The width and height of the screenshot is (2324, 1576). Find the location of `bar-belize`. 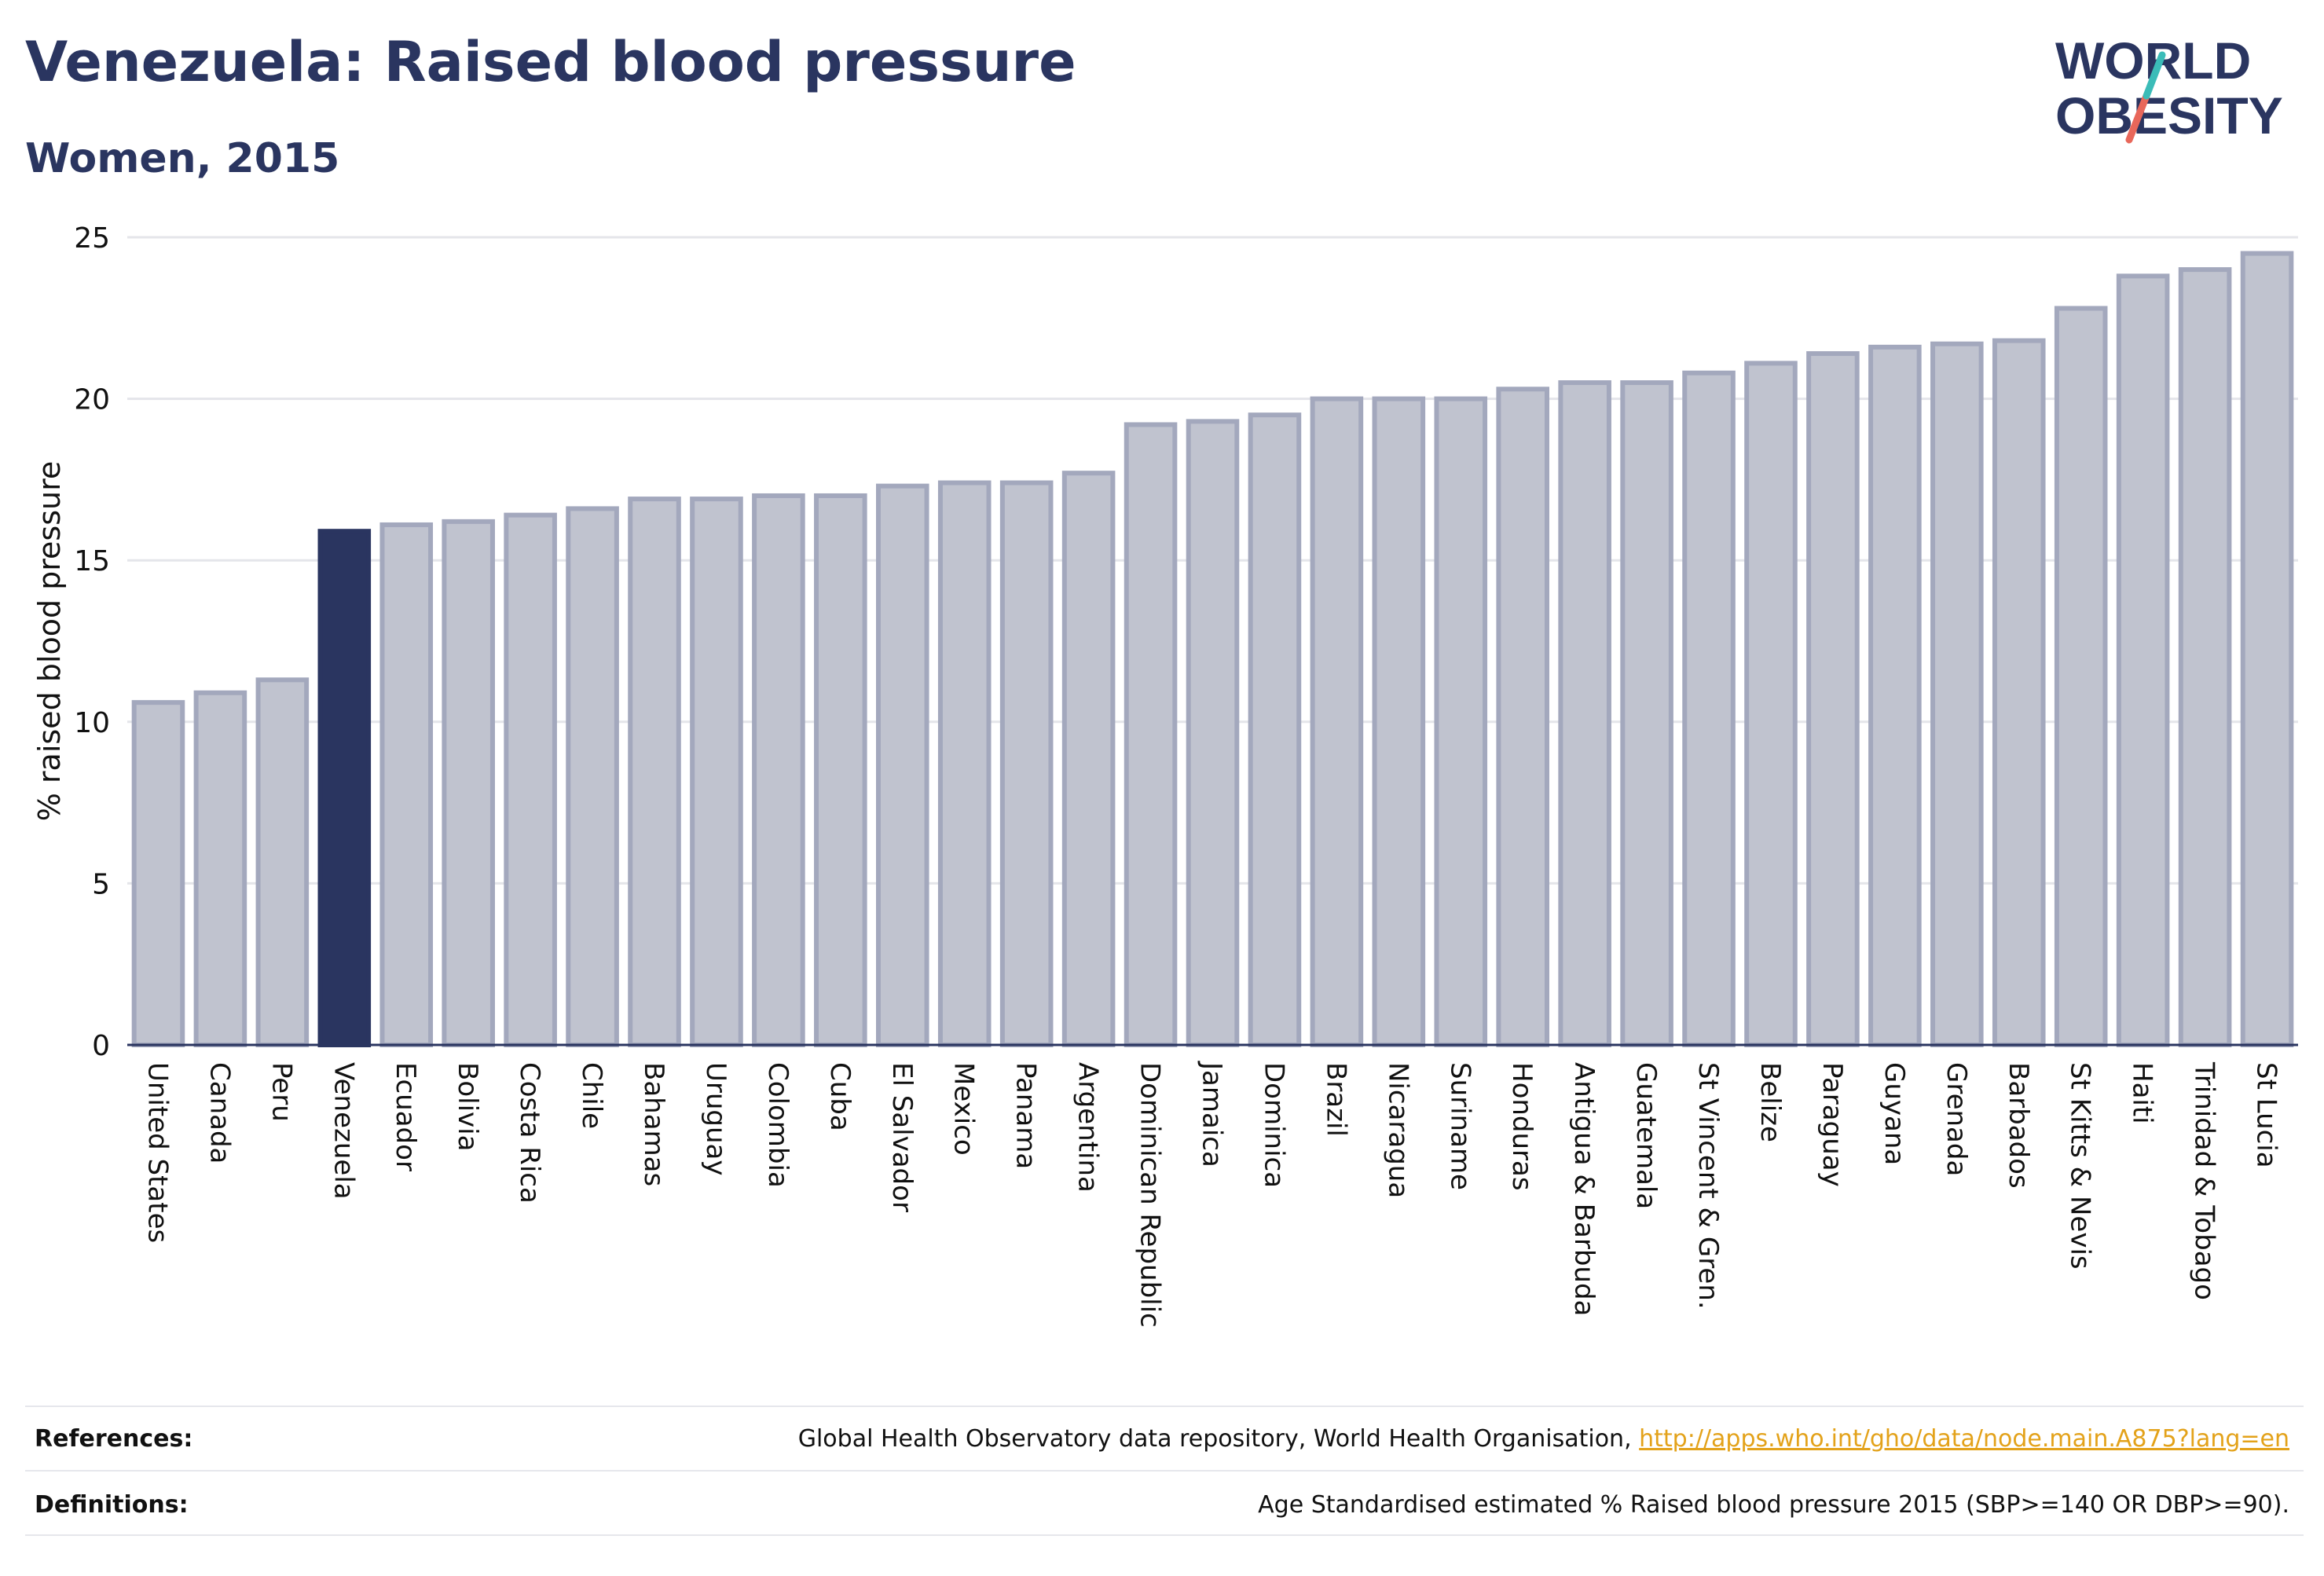

bar-belize is located at coordinates (1771, 704).